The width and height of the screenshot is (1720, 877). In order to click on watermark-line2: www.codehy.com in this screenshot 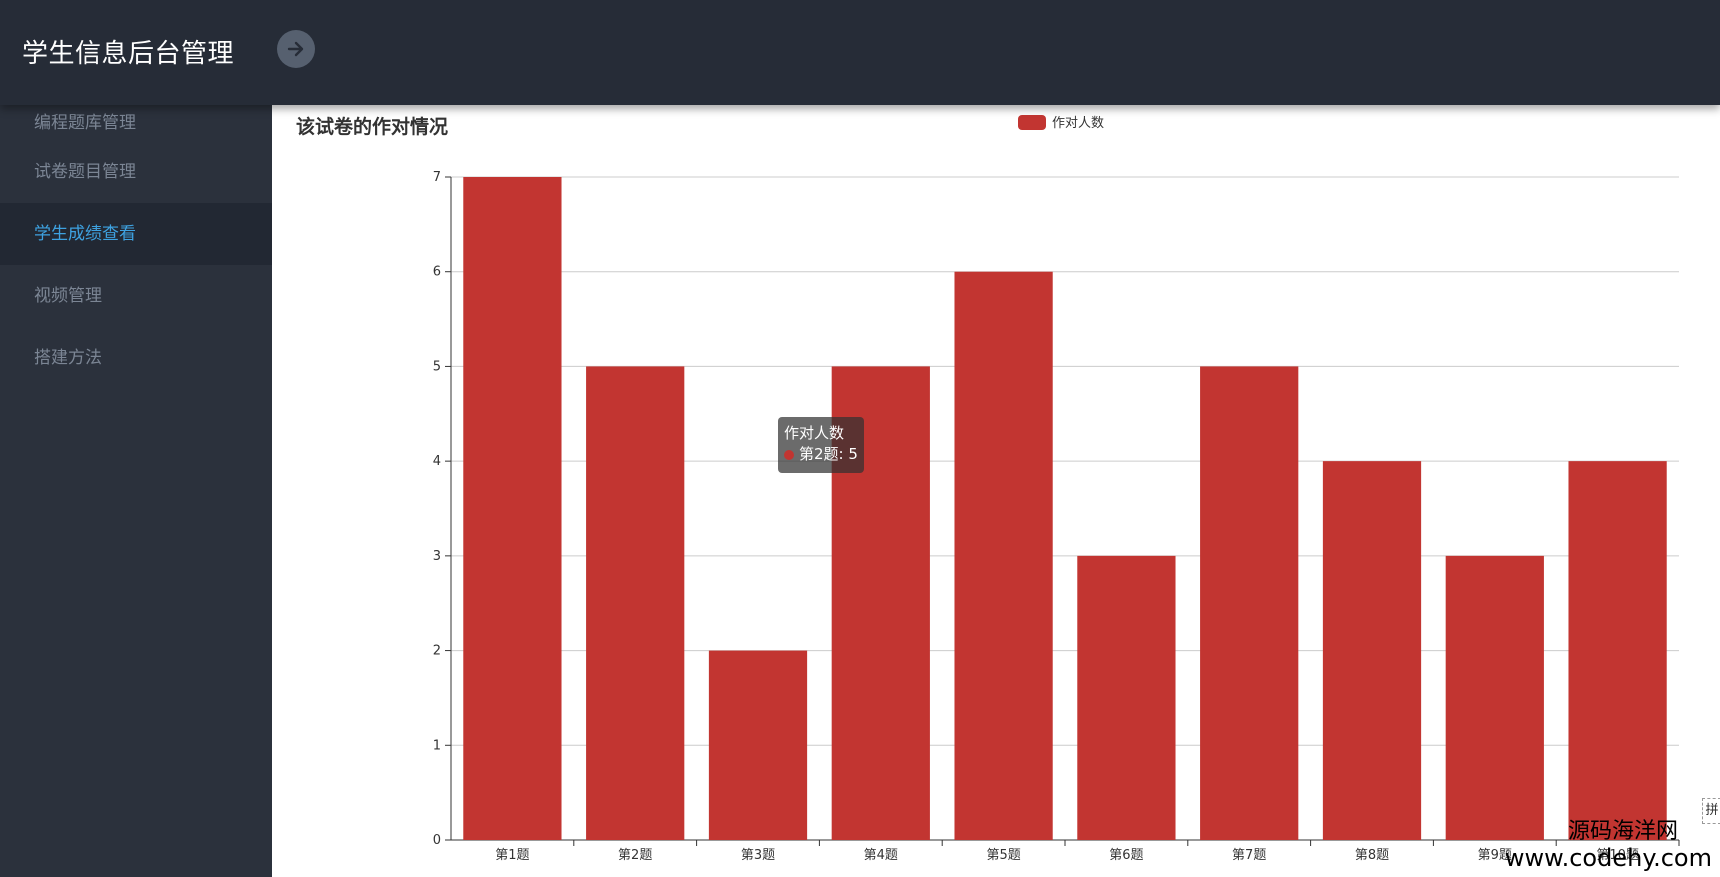, I will do `click(1608, 858)`.